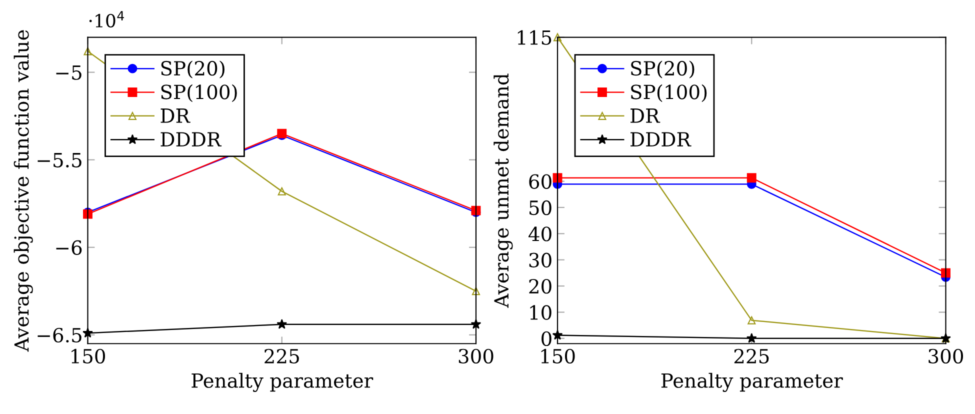 This screenshot has height=414, width=975. What do you see at coordinates (60, 335) in the screenshot?
I see `y-tick-label: −6.5` at bounding box center [60, 335].